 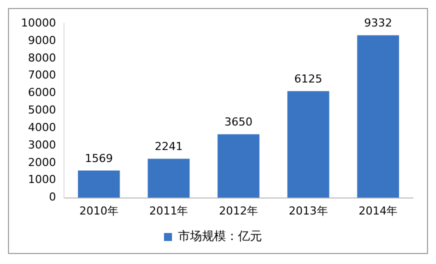 I want to click on data-label: 6125, so click(x=308, y=79).